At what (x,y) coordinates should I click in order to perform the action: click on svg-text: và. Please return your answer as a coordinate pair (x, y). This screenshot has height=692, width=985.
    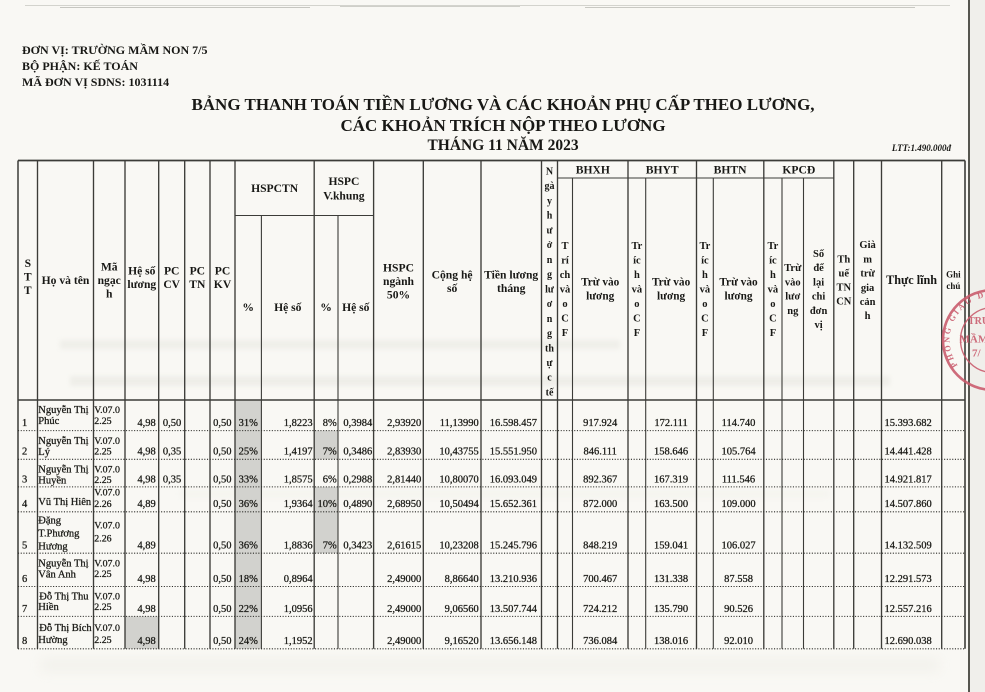
    Looking at the image, I should click on (705, 290).